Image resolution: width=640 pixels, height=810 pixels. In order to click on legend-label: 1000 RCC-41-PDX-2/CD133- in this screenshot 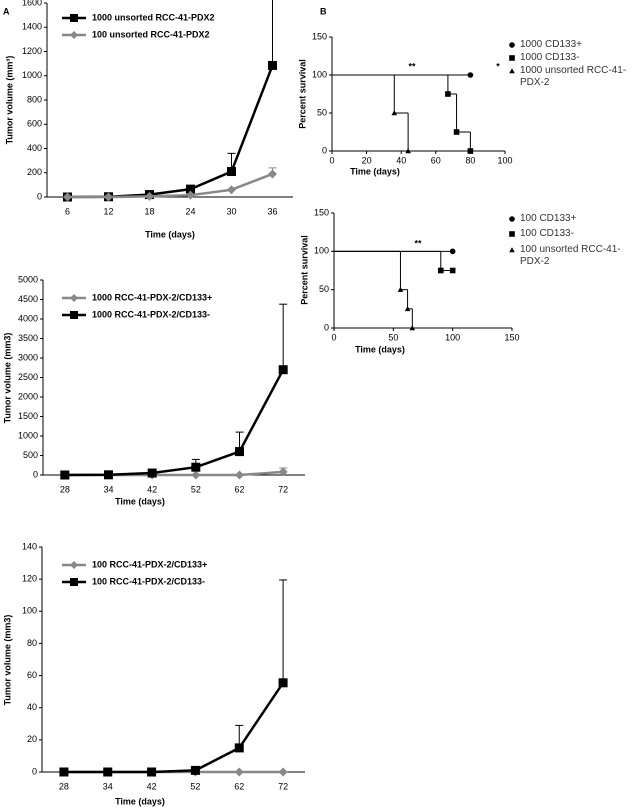, I will do `click(151, 314)`.